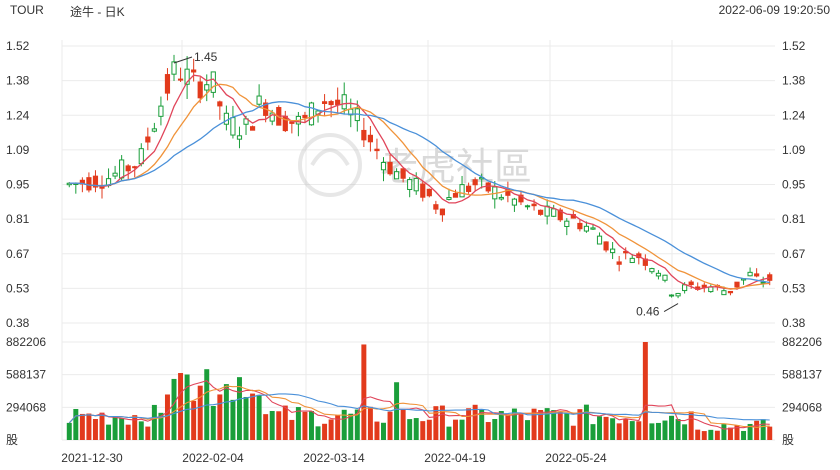  I want to click on stock-name: 途牛 - 日K, so click(97, 12).